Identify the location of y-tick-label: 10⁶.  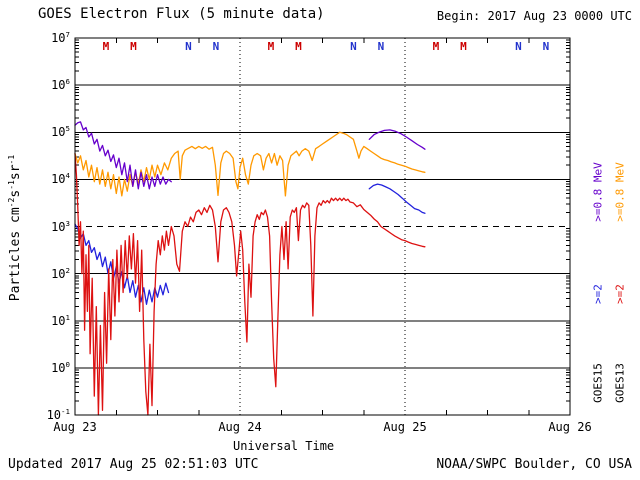
(60, 85).